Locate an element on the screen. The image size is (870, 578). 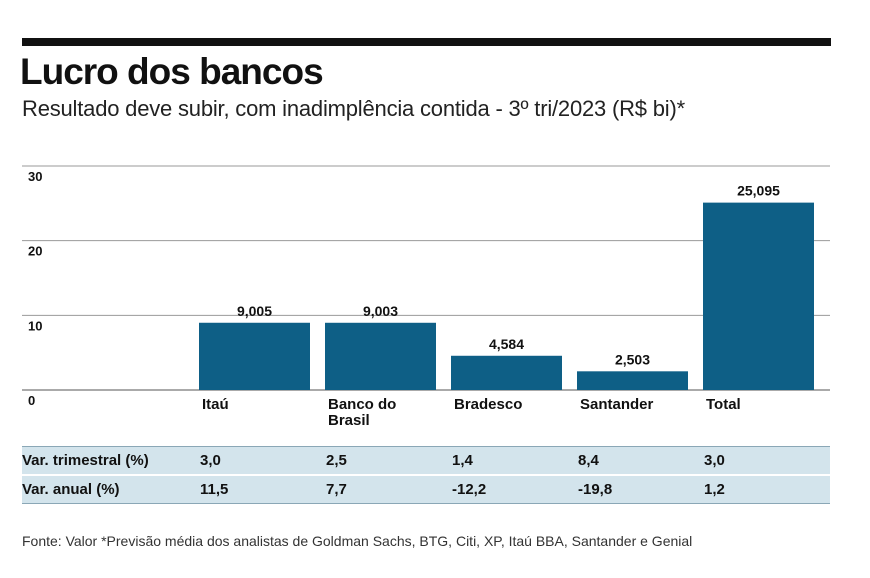
top-rule is located at coordinates (426, 42).